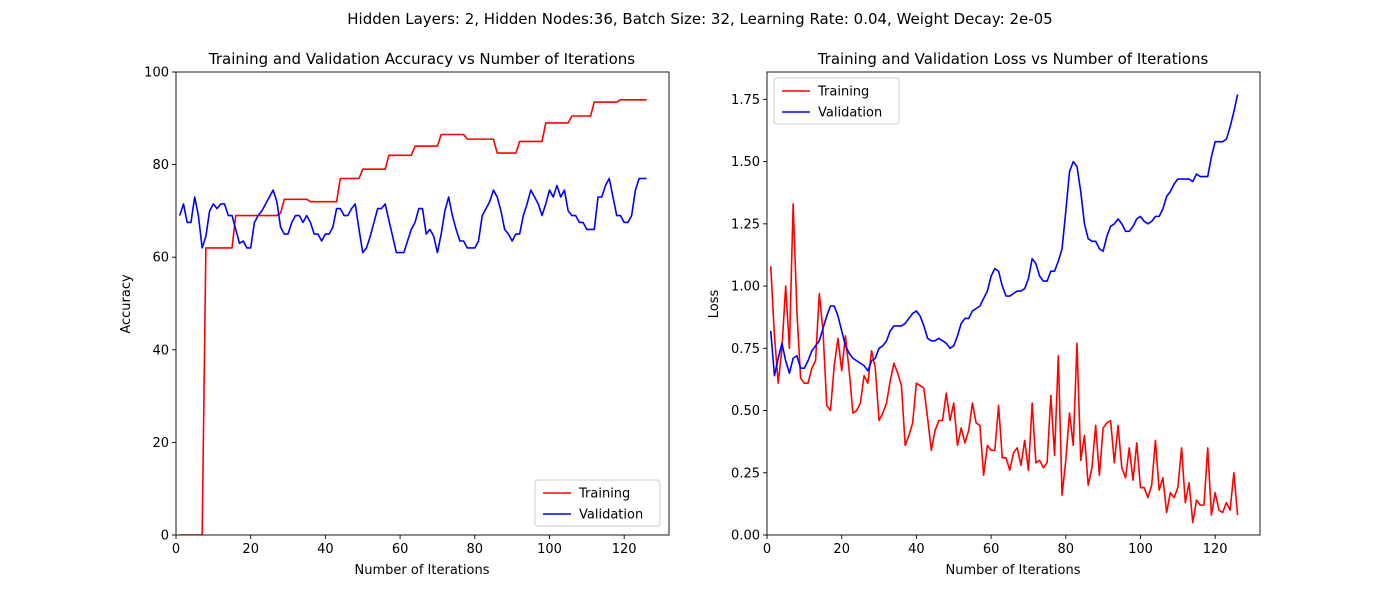 This screenshot has height=600, width=1400. Describe the element at coordinates (604, 494) in the screenshot. I see `accuracy-legend-label-training: Training` at that location.